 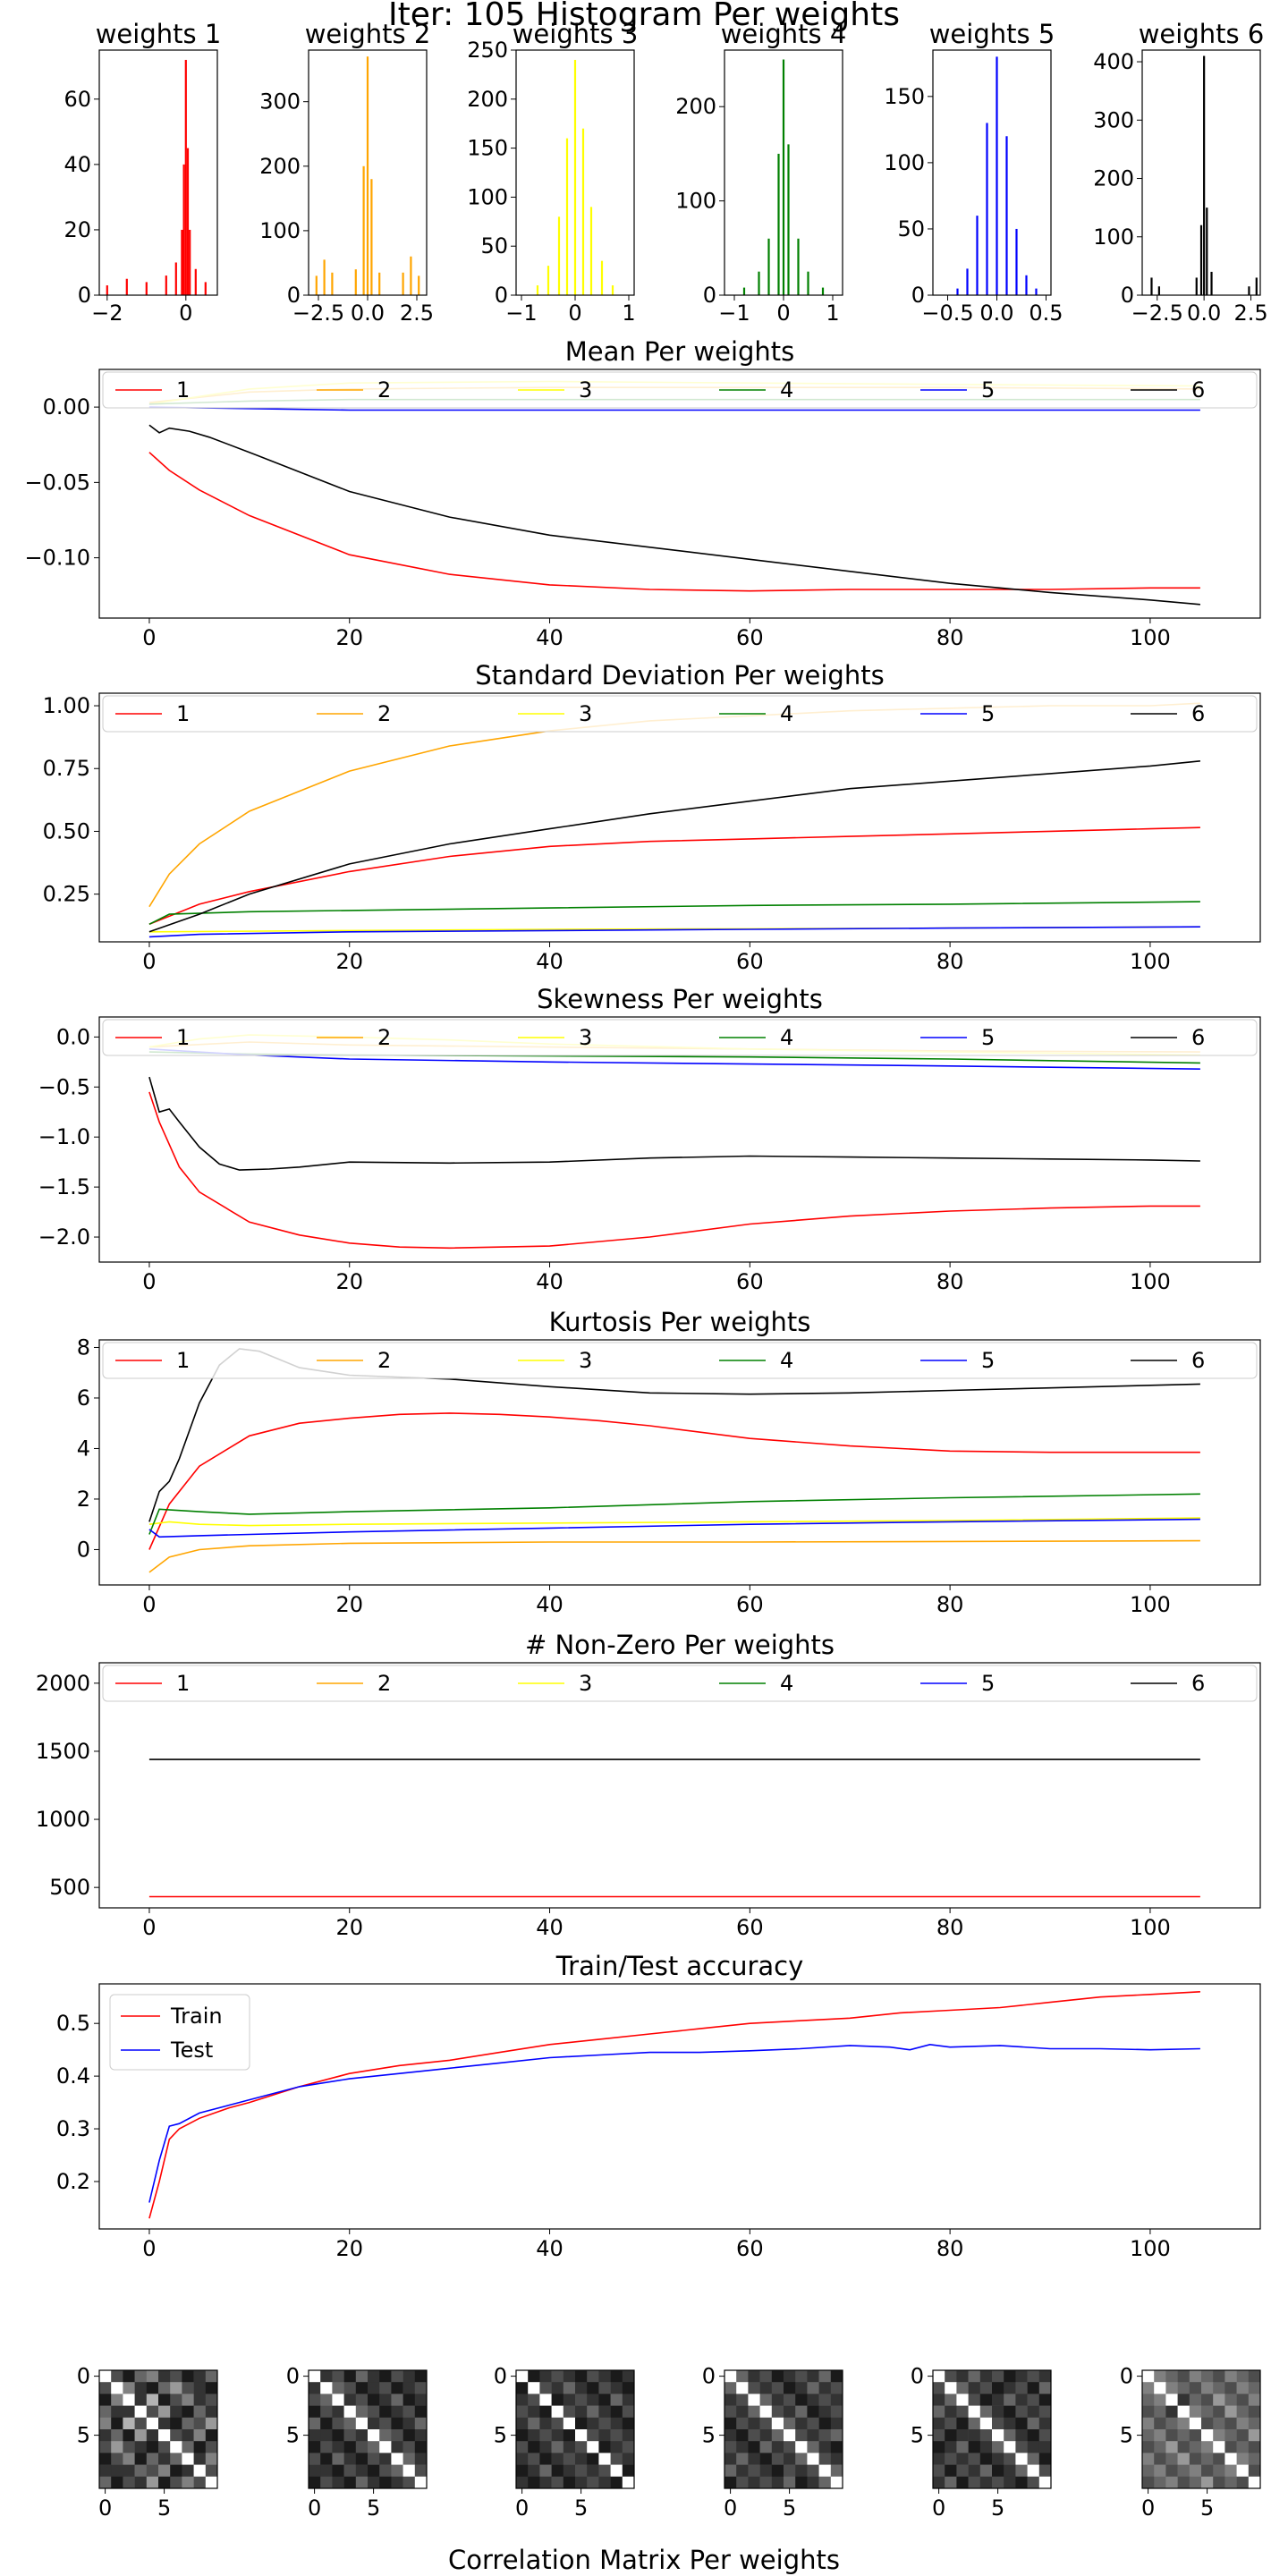 I want to click on y-tick-label: 4, so click(x=83, y=1448).